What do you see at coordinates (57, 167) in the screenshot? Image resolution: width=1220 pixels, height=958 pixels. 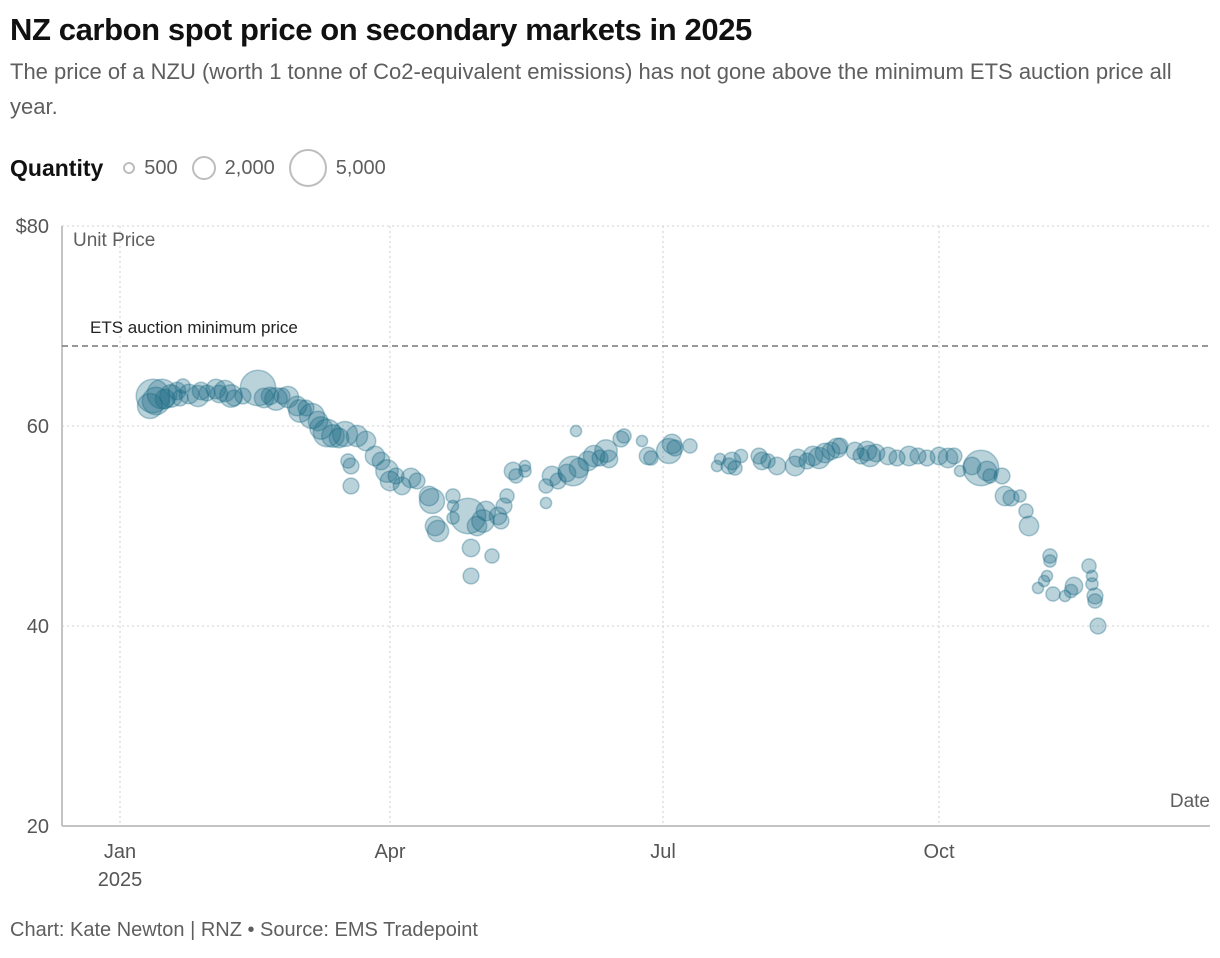 I see `legend-title: Quantity` at bounding box center [57, 167].